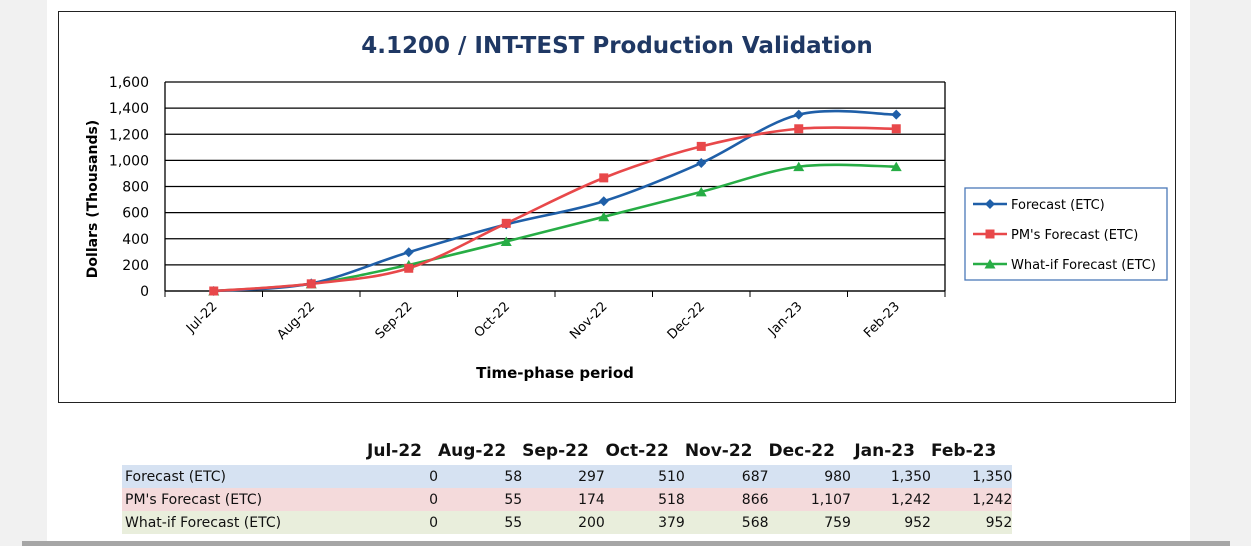 The width and height of the screenshot is (1251, 546). I want to click on table-cell: 866, so click(726, 499).